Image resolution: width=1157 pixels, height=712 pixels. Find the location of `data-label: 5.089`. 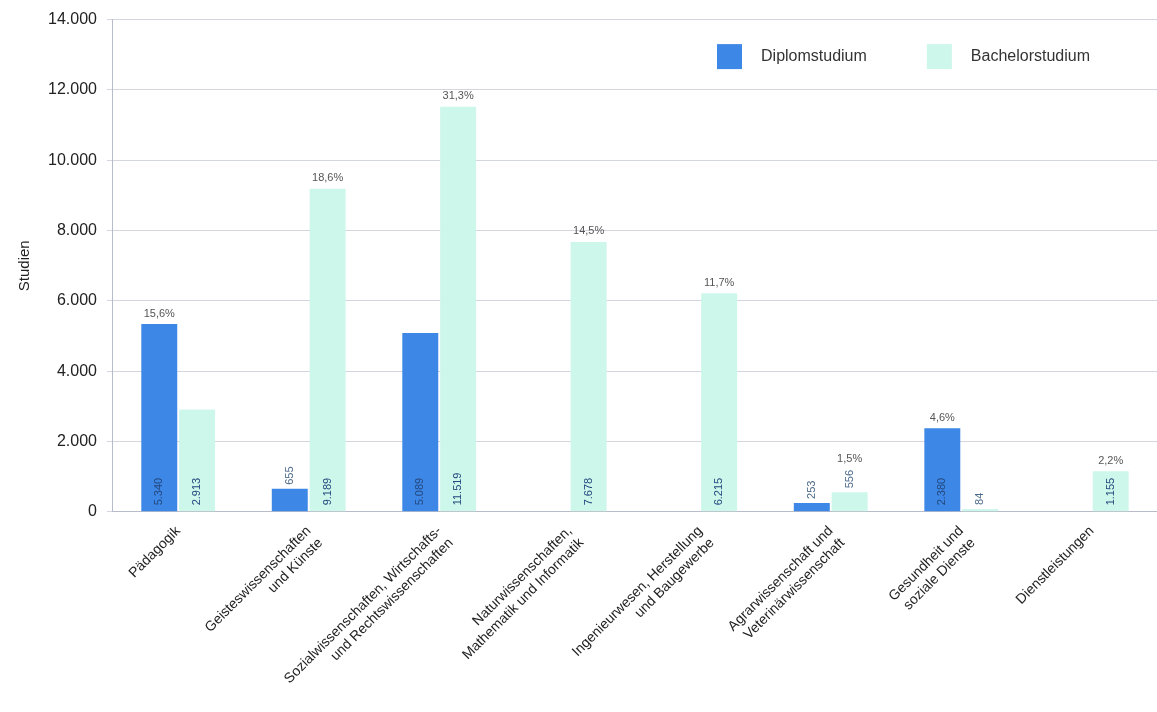

data-label: 5.089 is located at coordinates (419, 491).